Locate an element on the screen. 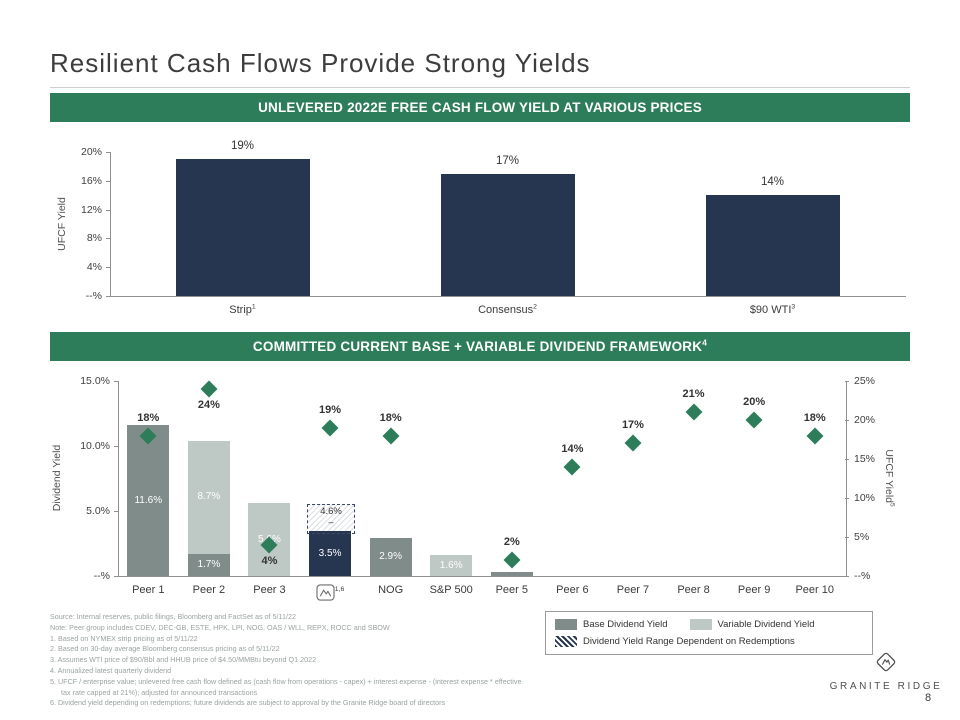  chart2-category-label: Peer 1 is located at coordinates (148, 590).